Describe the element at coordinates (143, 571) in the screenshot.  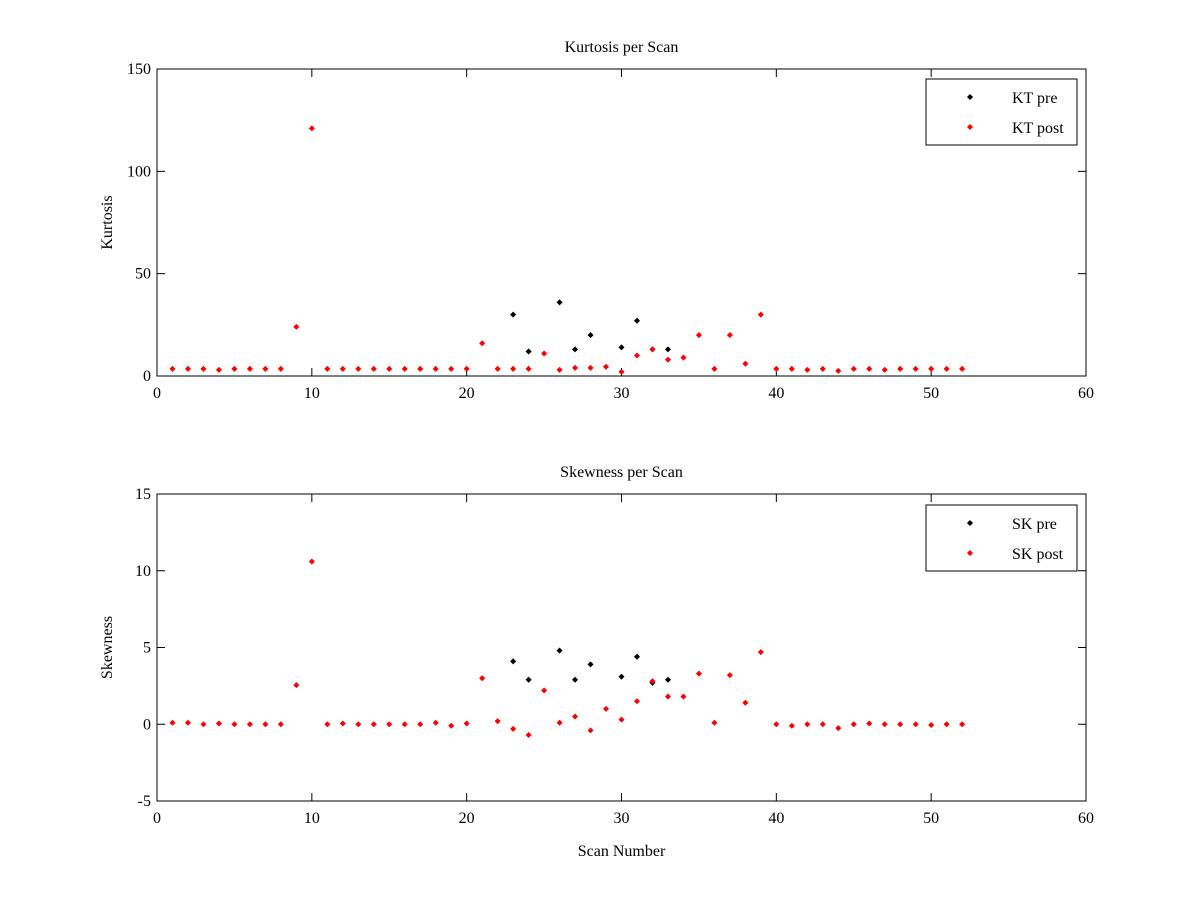
I see `chart-2-ytick-label: 10` at that location.